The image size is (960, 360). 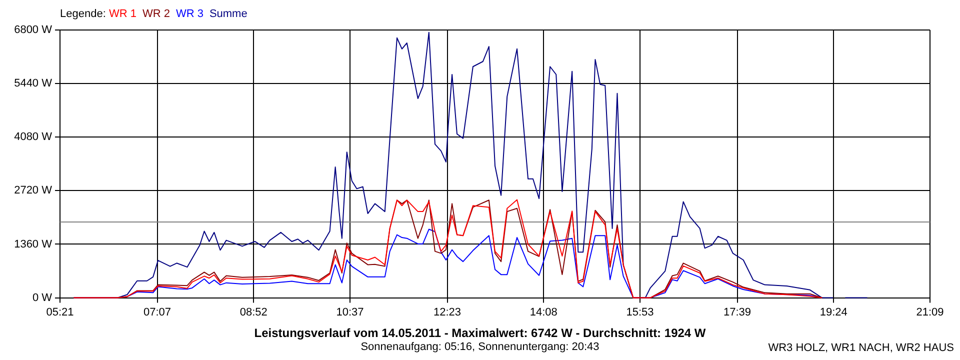 What do you see at coordinates (33, 30) in the screenshot?
I see `y-tick-label: 6800 W` at bounding box center [33, 30].